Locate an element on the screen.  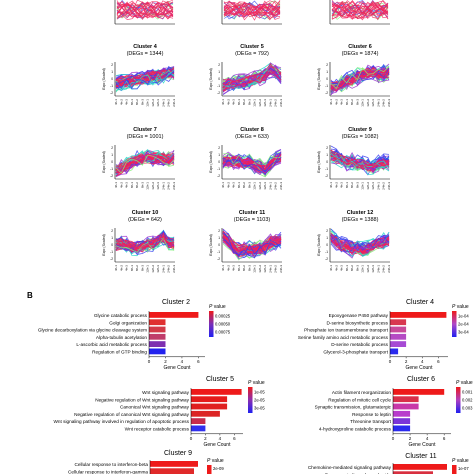
go-term-label: Cellular response to interferon-beta is located at coordinates (112, 464).